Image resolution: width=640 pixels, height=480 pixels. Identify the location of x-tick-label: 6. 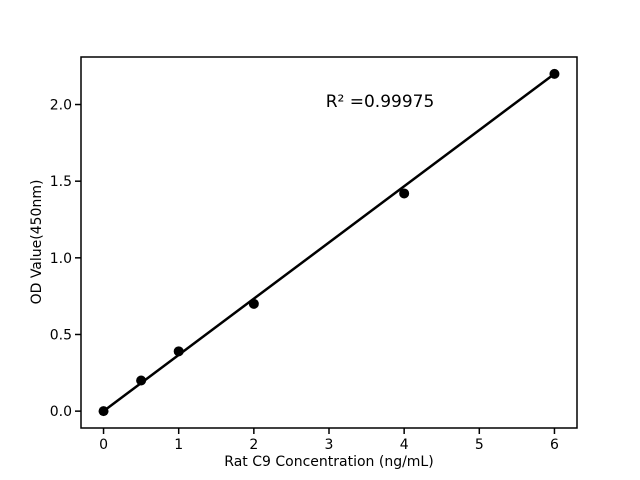
(554, 445).